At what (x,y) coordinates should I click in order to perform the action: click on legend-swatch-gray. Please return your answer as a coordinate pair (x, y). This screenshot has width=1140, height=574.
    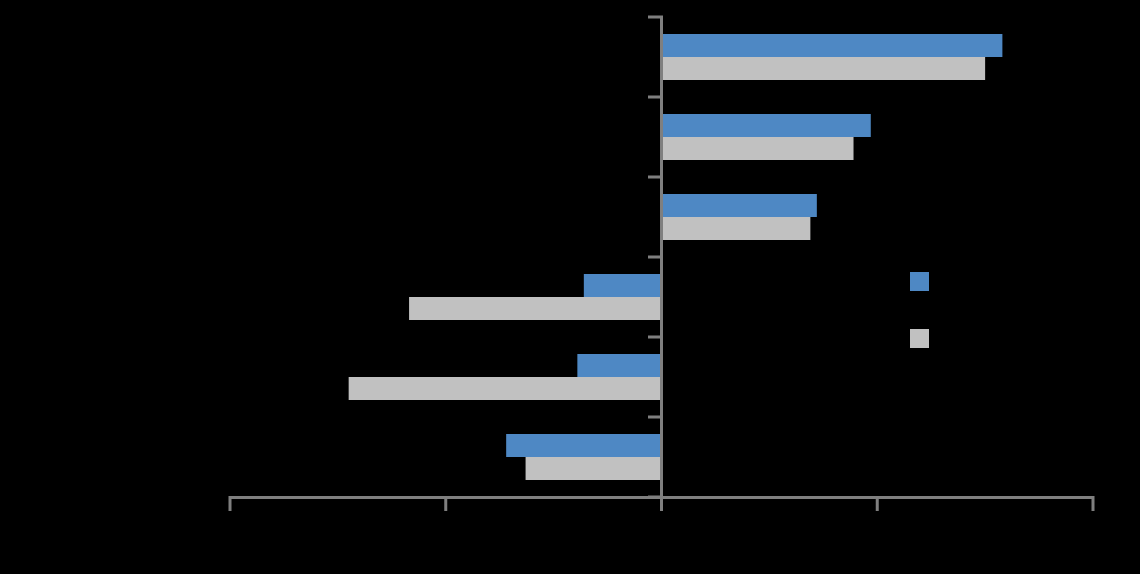
    Looking at the image, I should click on (919, 338).